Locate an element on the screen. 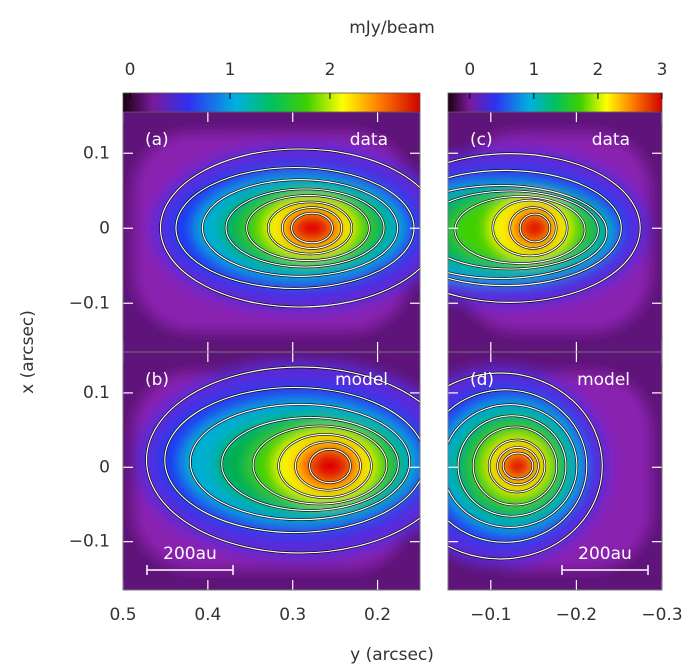 This screenshot has width=685, height=670. x-tick-label: 0.3 is located at coordinates (292, 615).